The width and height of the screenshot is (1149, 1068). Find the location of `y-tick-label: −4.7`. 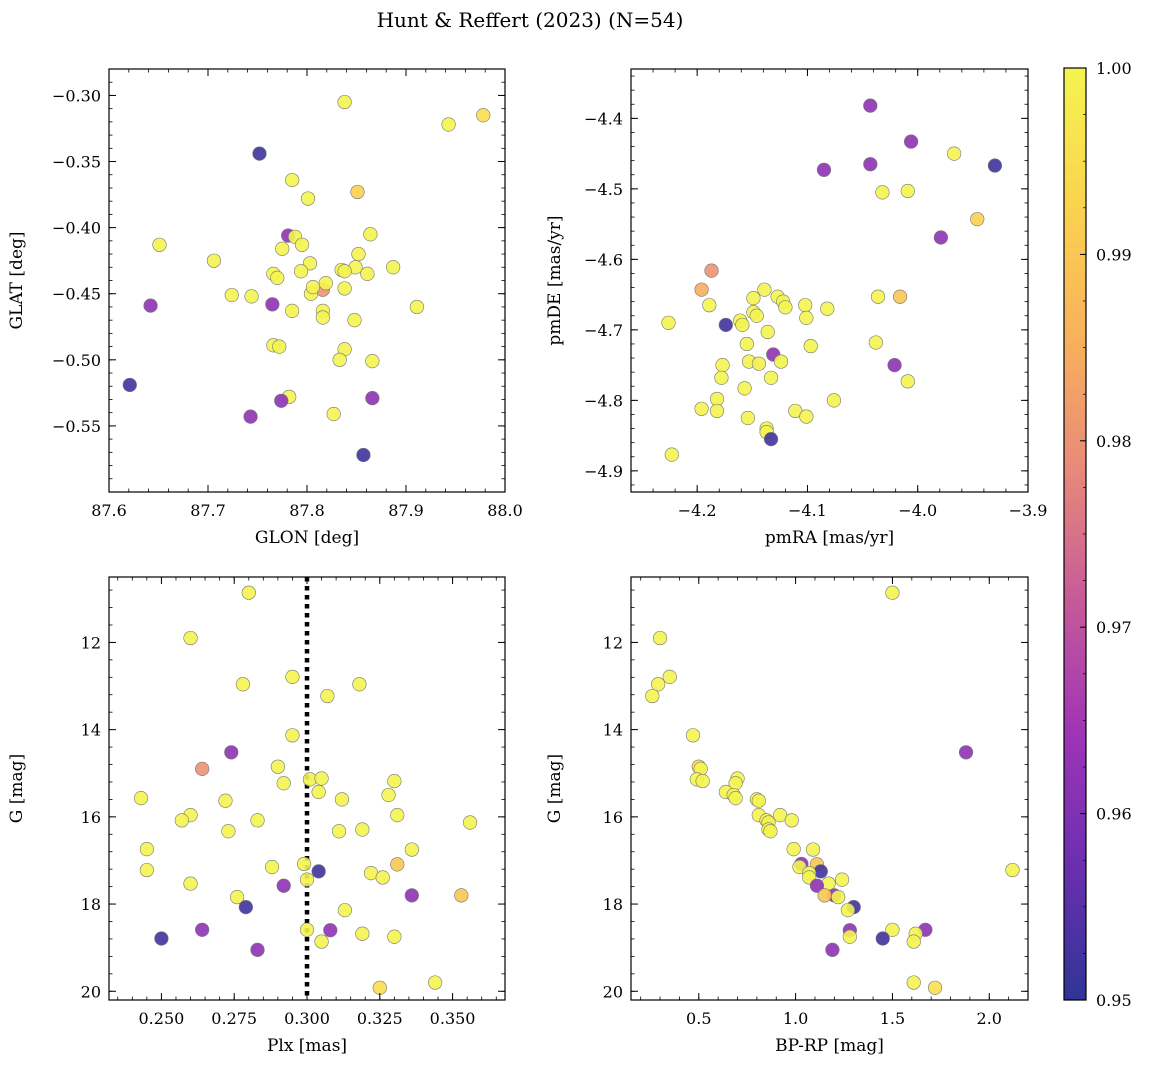

y-tick-label: −4.7 is located at coordinates (603, 330).